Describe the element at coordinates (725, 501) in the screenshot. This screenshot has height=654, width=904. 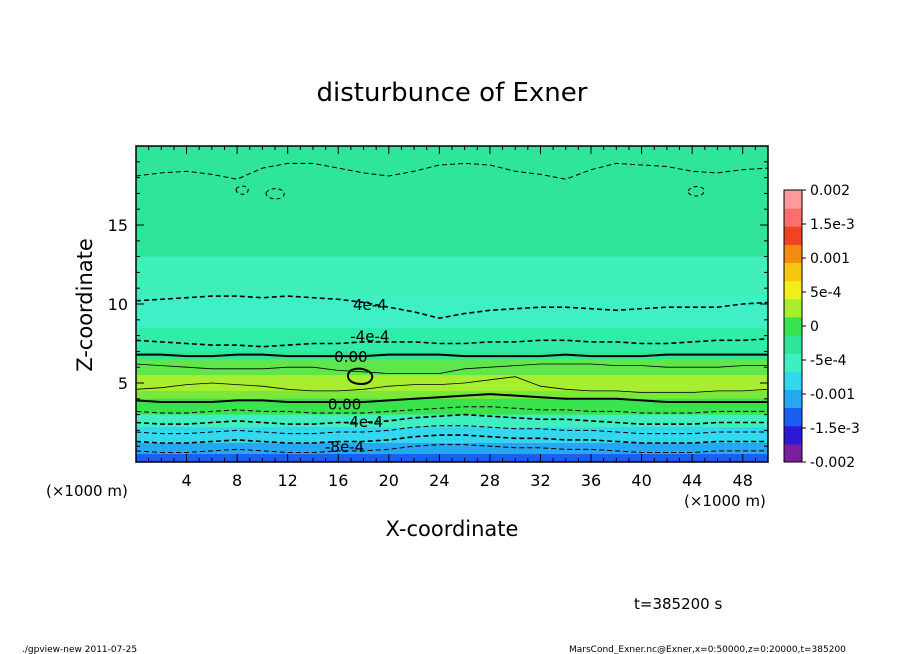
I see `x-unit-right: (×1000 m)` at that location.